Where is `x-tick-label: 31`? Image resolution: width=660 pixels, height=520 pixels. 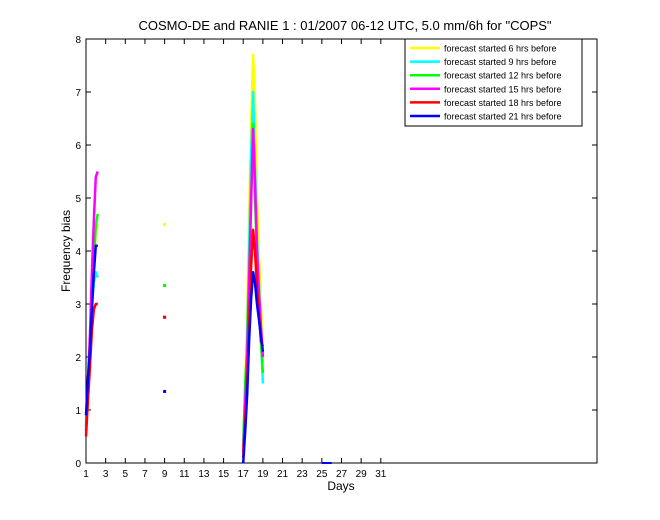 x-tick-label: 31 is located at coordinates (381, 474).